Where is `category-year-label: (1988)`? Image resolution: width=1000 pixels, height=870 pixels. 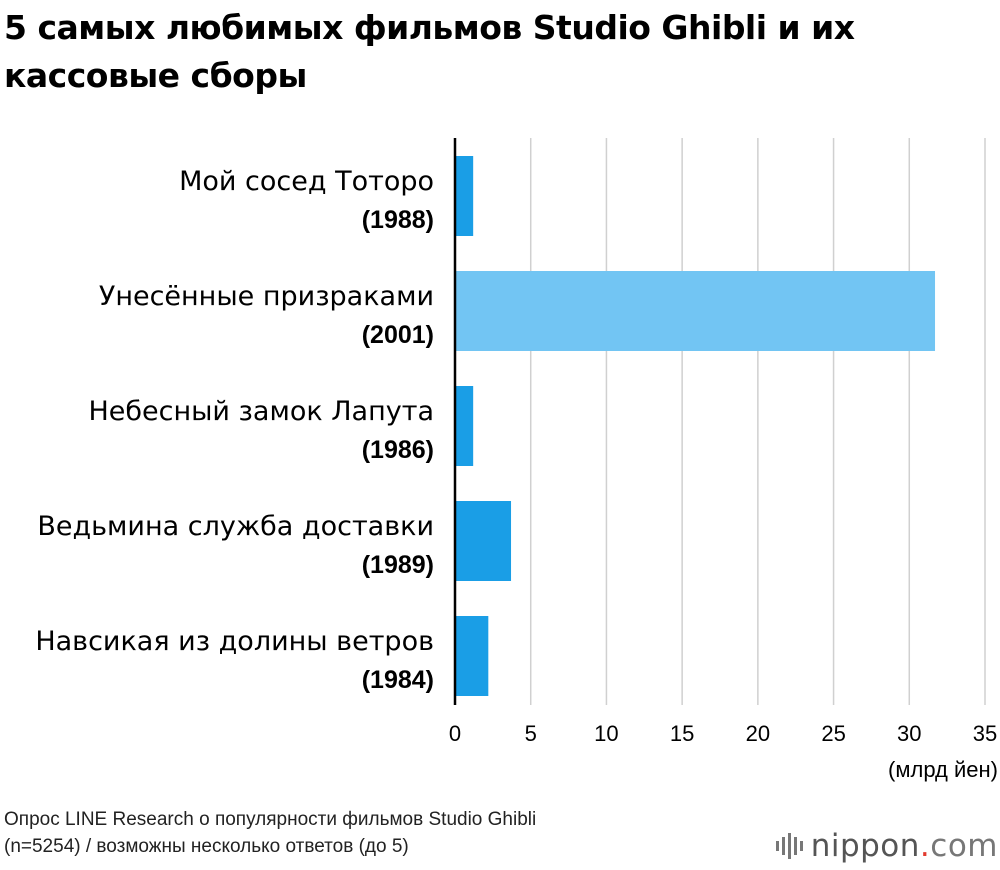 category-year-label: (1988) is located at coordinates (398, 220).